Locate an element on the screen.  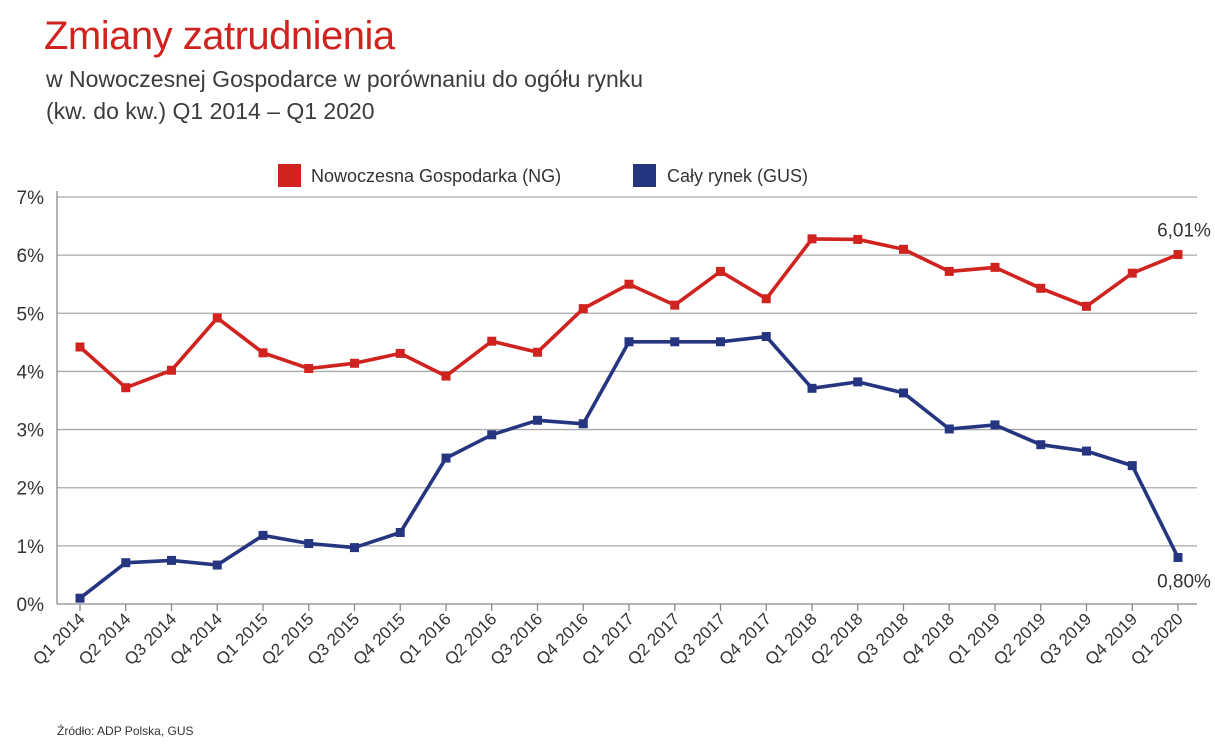
chart-title: Zmiany zatrudnienia is located at coordinates (219, 36).